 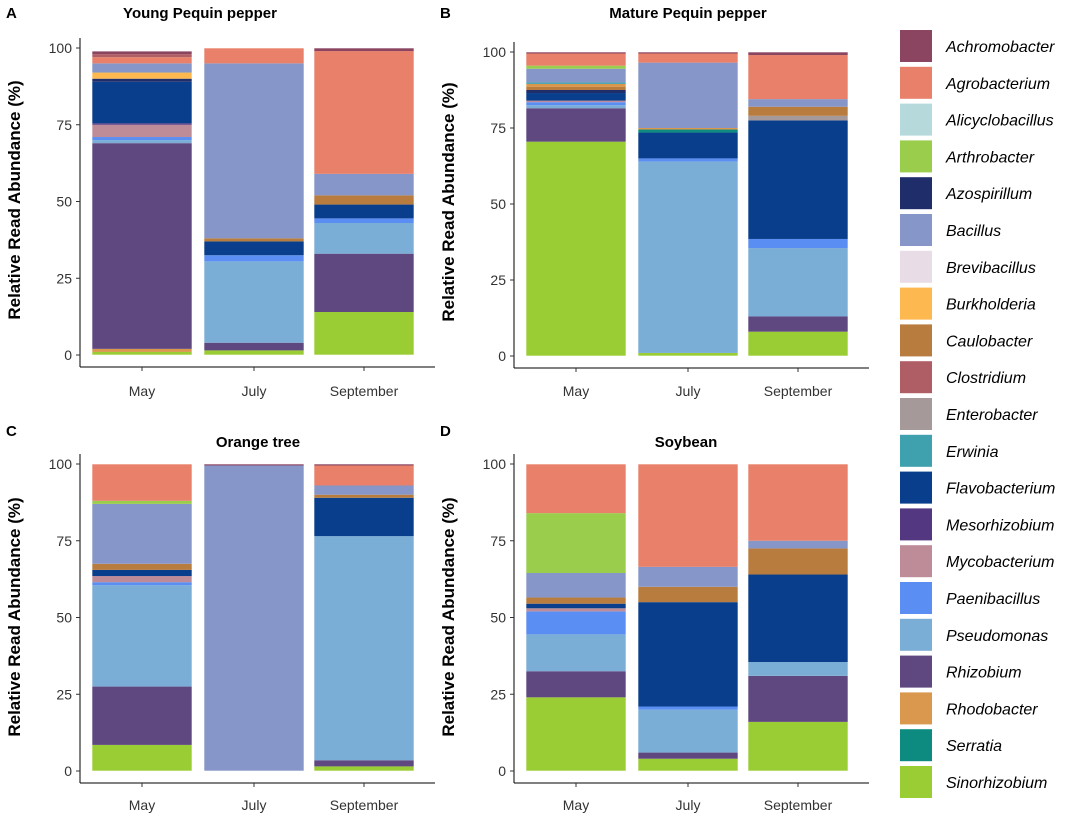 I want to click on legend-item-enterobacter: Enterobacter, so click(x=969, y=414).